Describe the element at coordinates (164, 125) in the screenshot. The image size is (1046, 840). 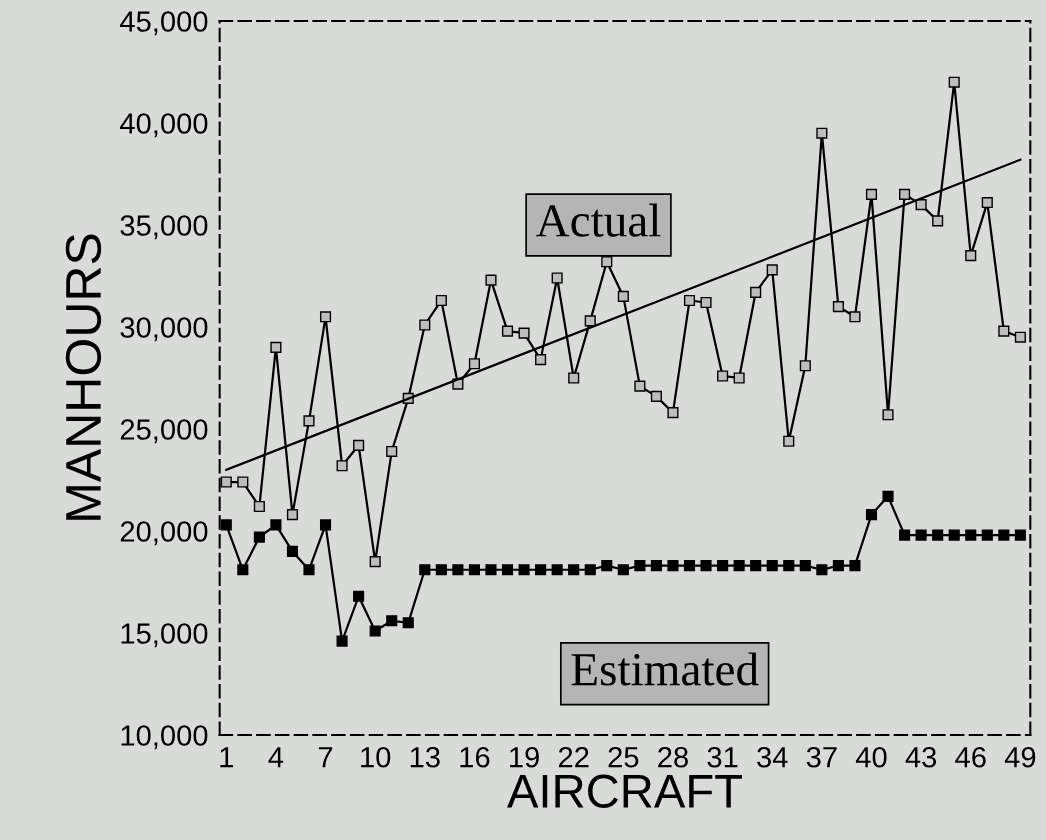
I see `y-tick-label: 40,000` at that location.